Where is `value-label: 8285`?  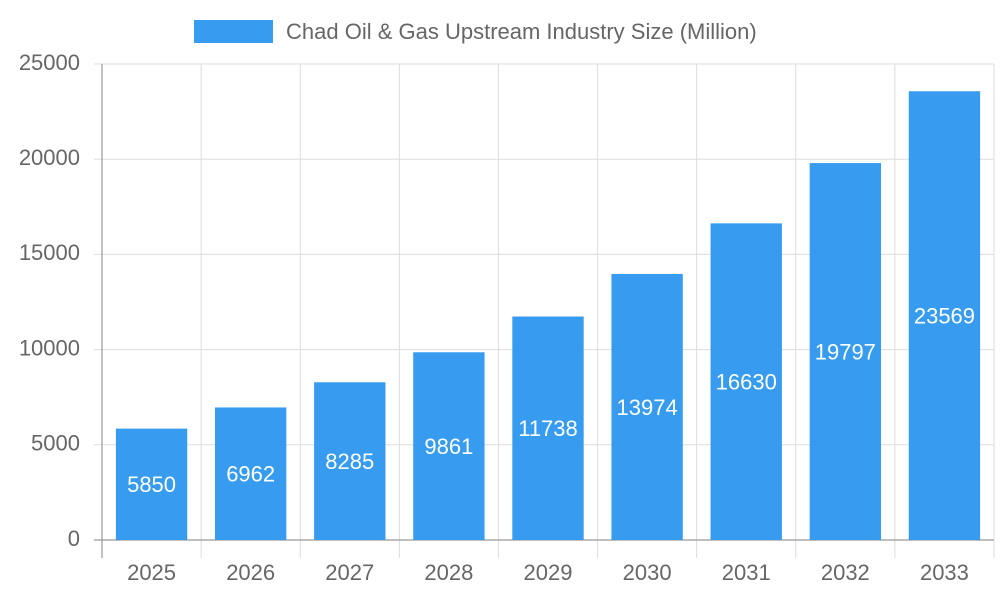 value-label: 8285 is located at coordinates (349, 461).